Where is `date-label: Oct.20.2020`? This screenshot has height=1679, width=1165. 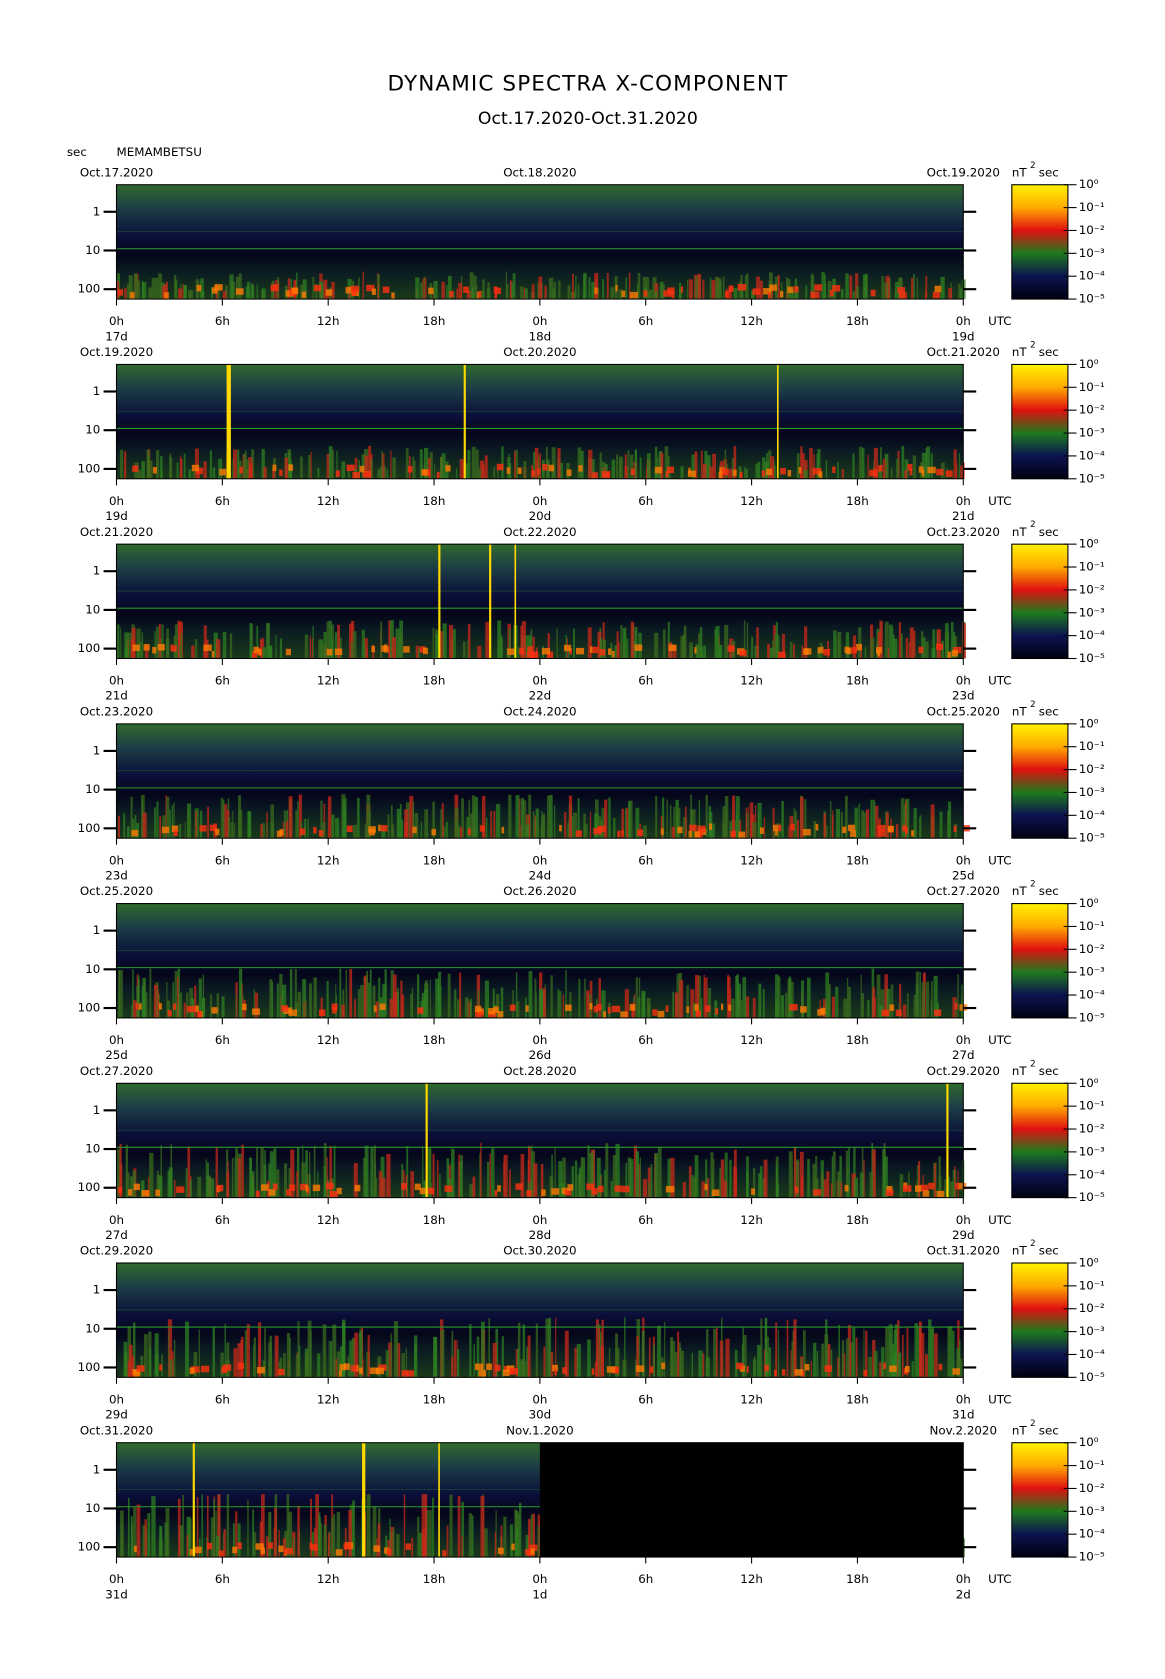 date-label: Oct.20.2020 is located at coordinates (539, 352).